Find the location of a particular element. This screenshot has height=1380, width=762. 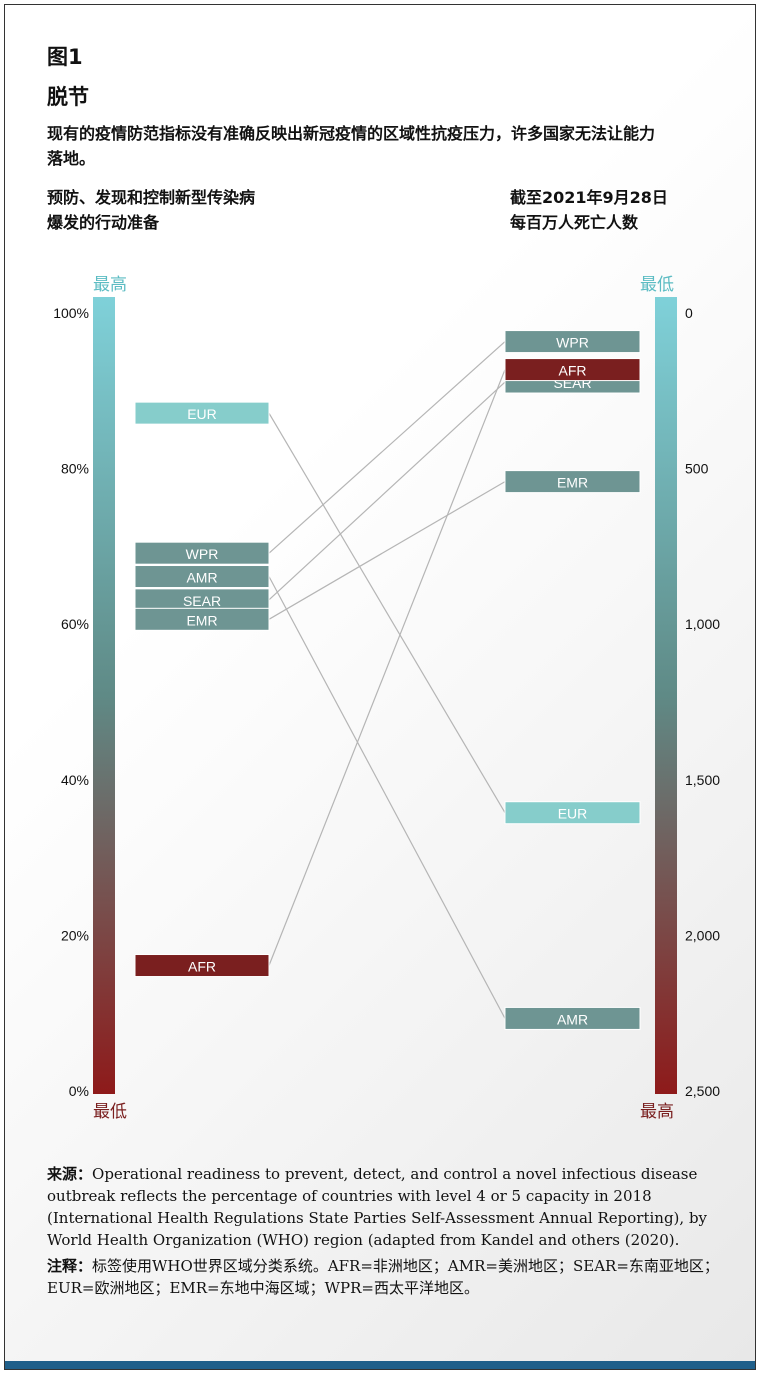

right-axis-heading: 截至2021年9月28日 每百万人死亡人数 is located at coordinates (610, 210).